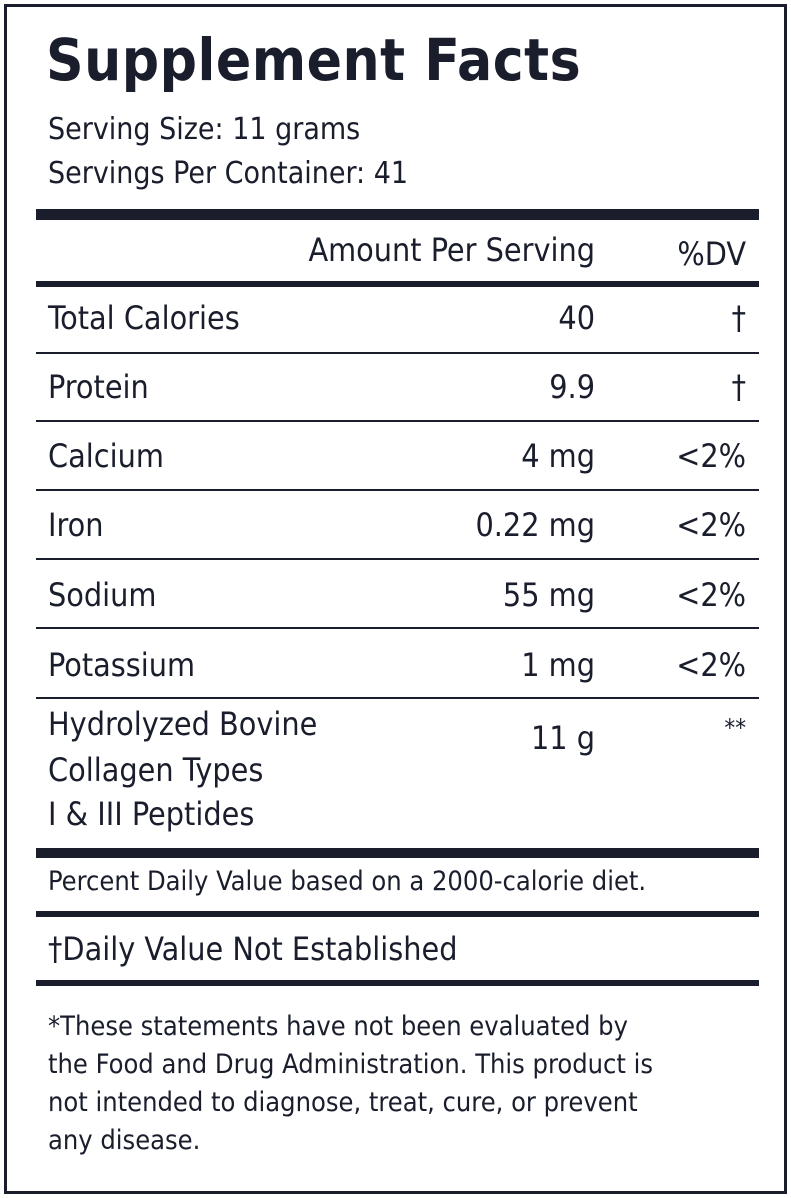 This screenshot has width=791, height=1198. What do you see at coordinates (124, 1140) in the screenshot?
I see `disclaimer-line-4: any disease.` at bounding box center [124, 1140].